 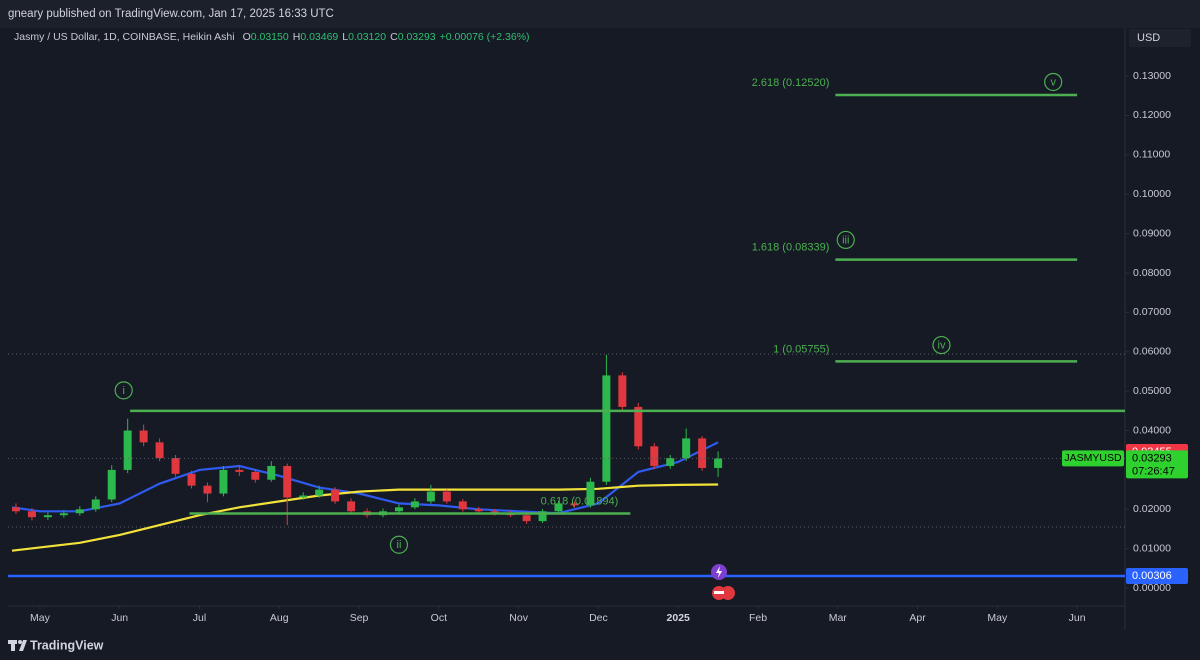 What do you see at coordinates (801, 349) in the screenshot?
I see `level-label: 1 (0.05755)` at bounding box center [801, 349].